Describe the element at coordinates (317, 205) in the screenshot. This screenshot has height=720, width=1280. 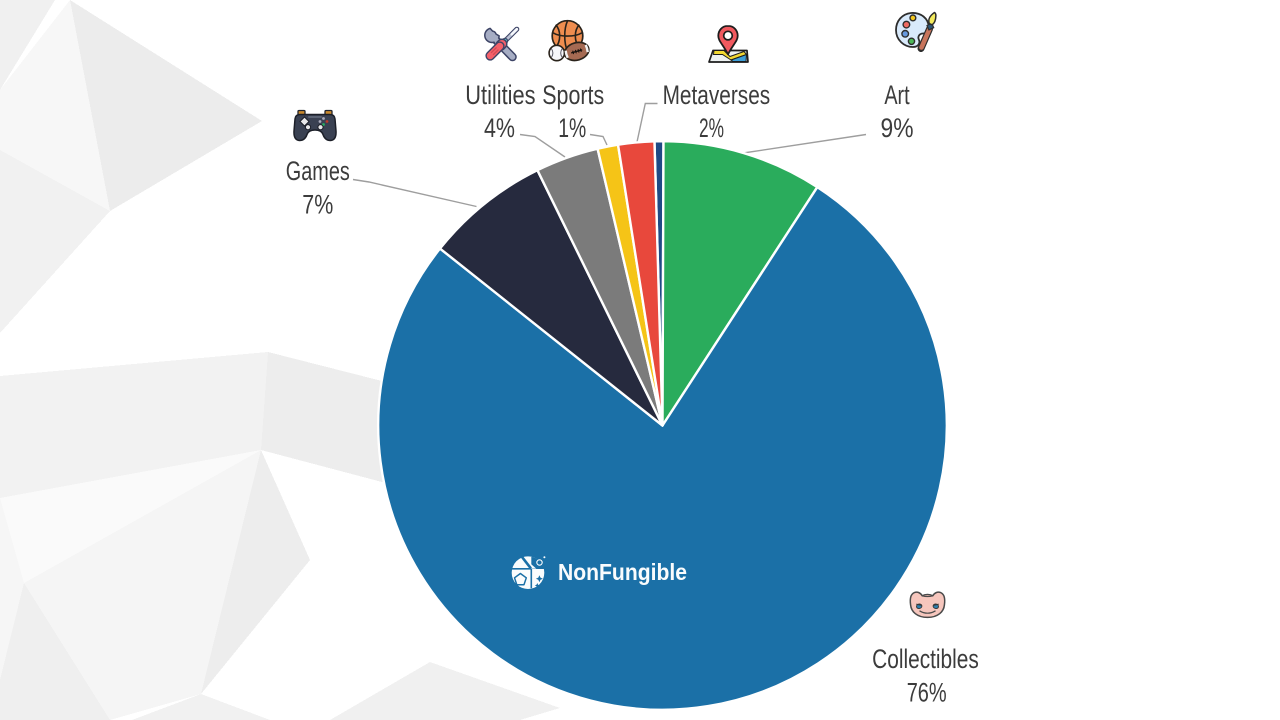
I see `svg-text: 7%` at that location.